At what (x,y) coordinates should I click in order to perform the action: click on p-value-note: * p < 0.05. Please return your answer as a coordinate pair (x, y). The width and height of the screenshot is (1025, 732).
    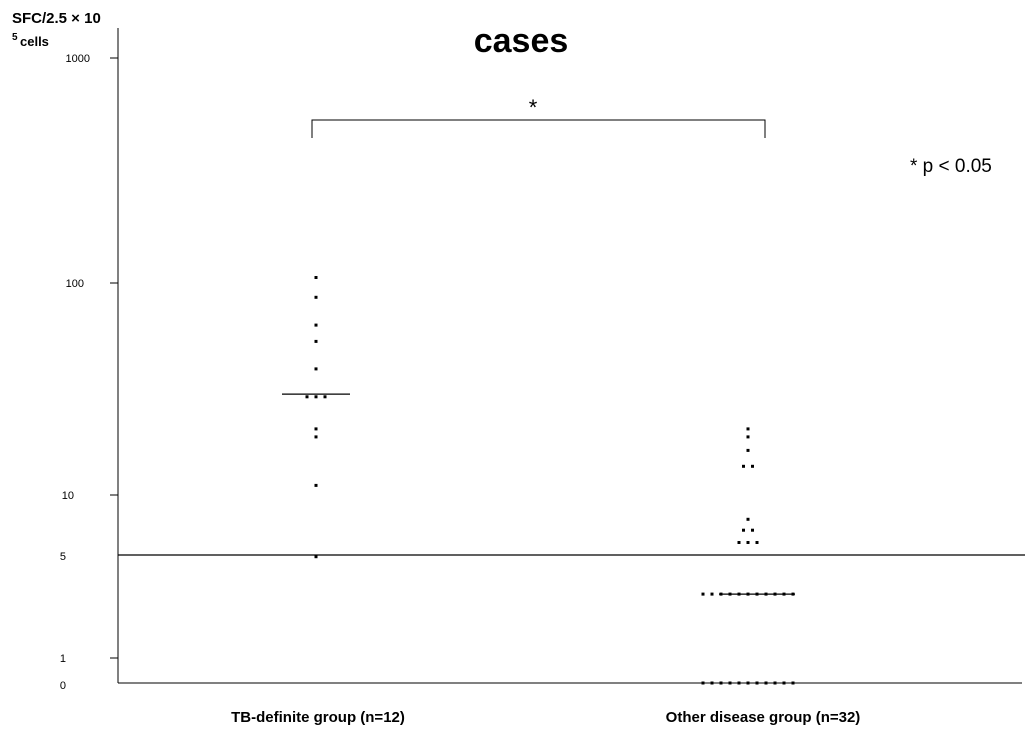
    Looking at the image, I should click on (951, 166).